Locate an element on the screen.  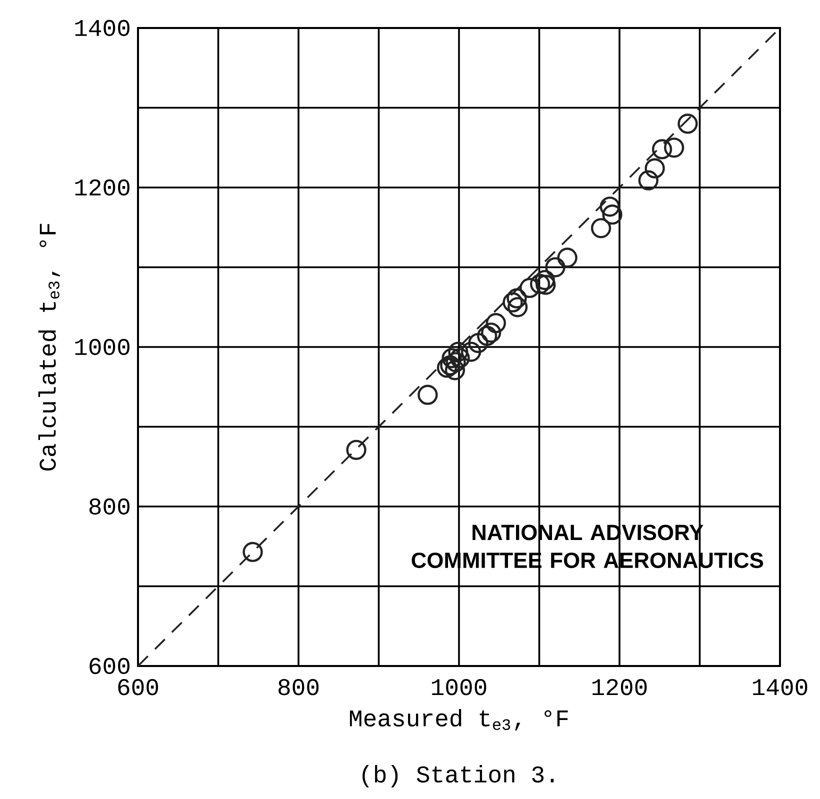
x-tick-label: 1400 is located at coordinates (780, 687).